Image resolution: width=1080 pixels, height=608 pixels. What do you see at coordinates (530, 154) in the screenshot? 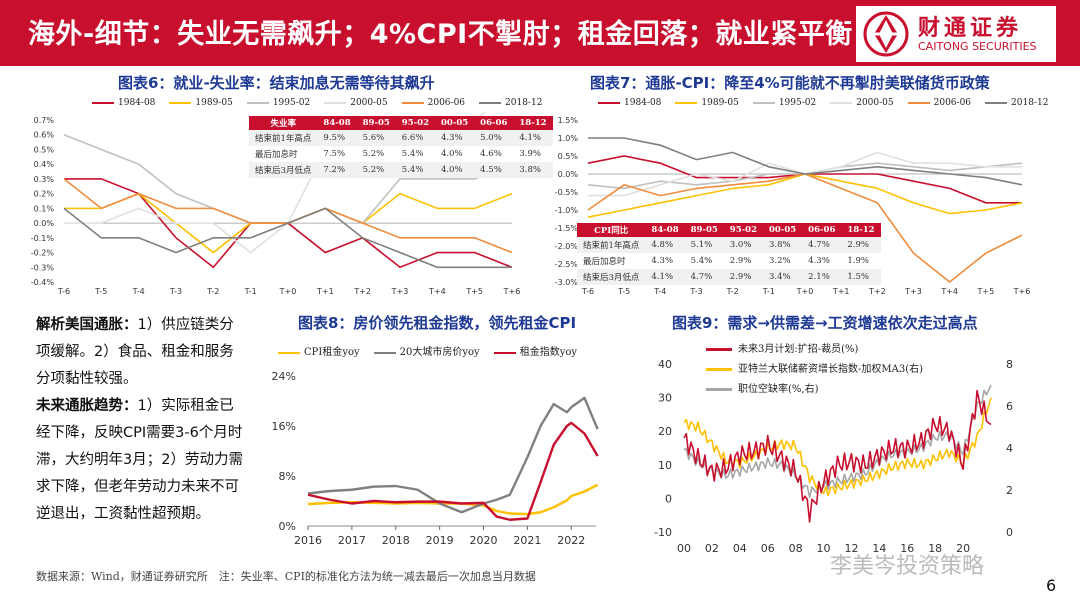
I see `fig6-table-cell: 3.9%` at bounding box center [530, 154].